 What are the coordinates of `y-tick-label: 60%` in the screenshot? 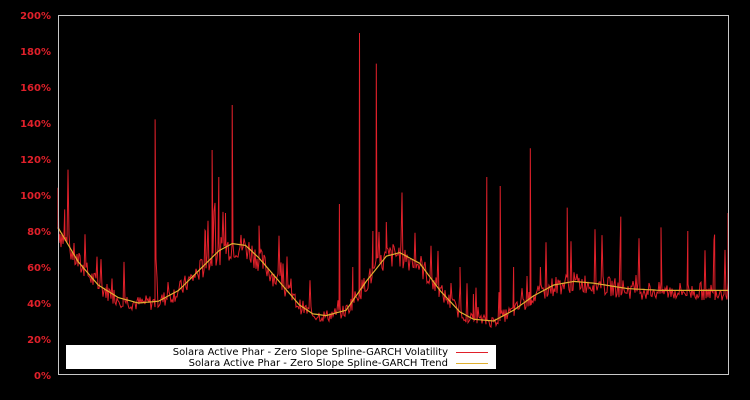 It's located at (39, 268).